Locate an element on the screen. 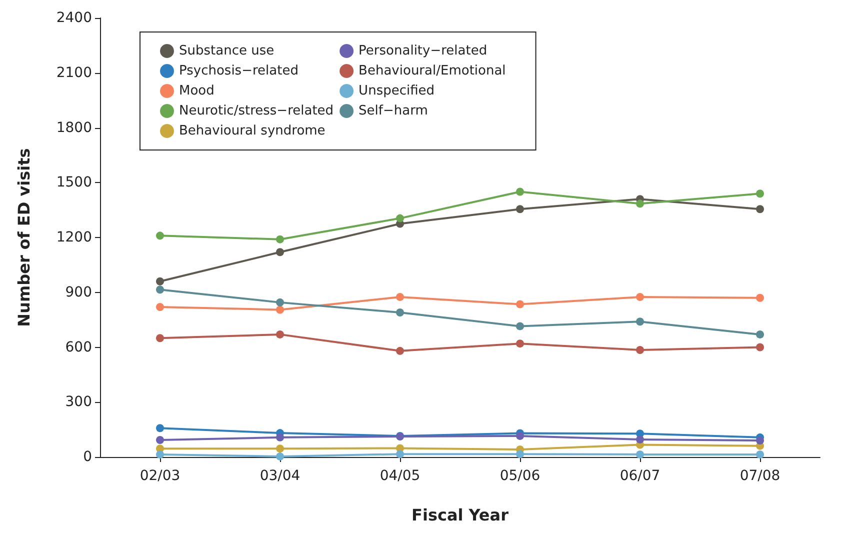  y-tick-label: 300 is located at coordinates (78, 402).